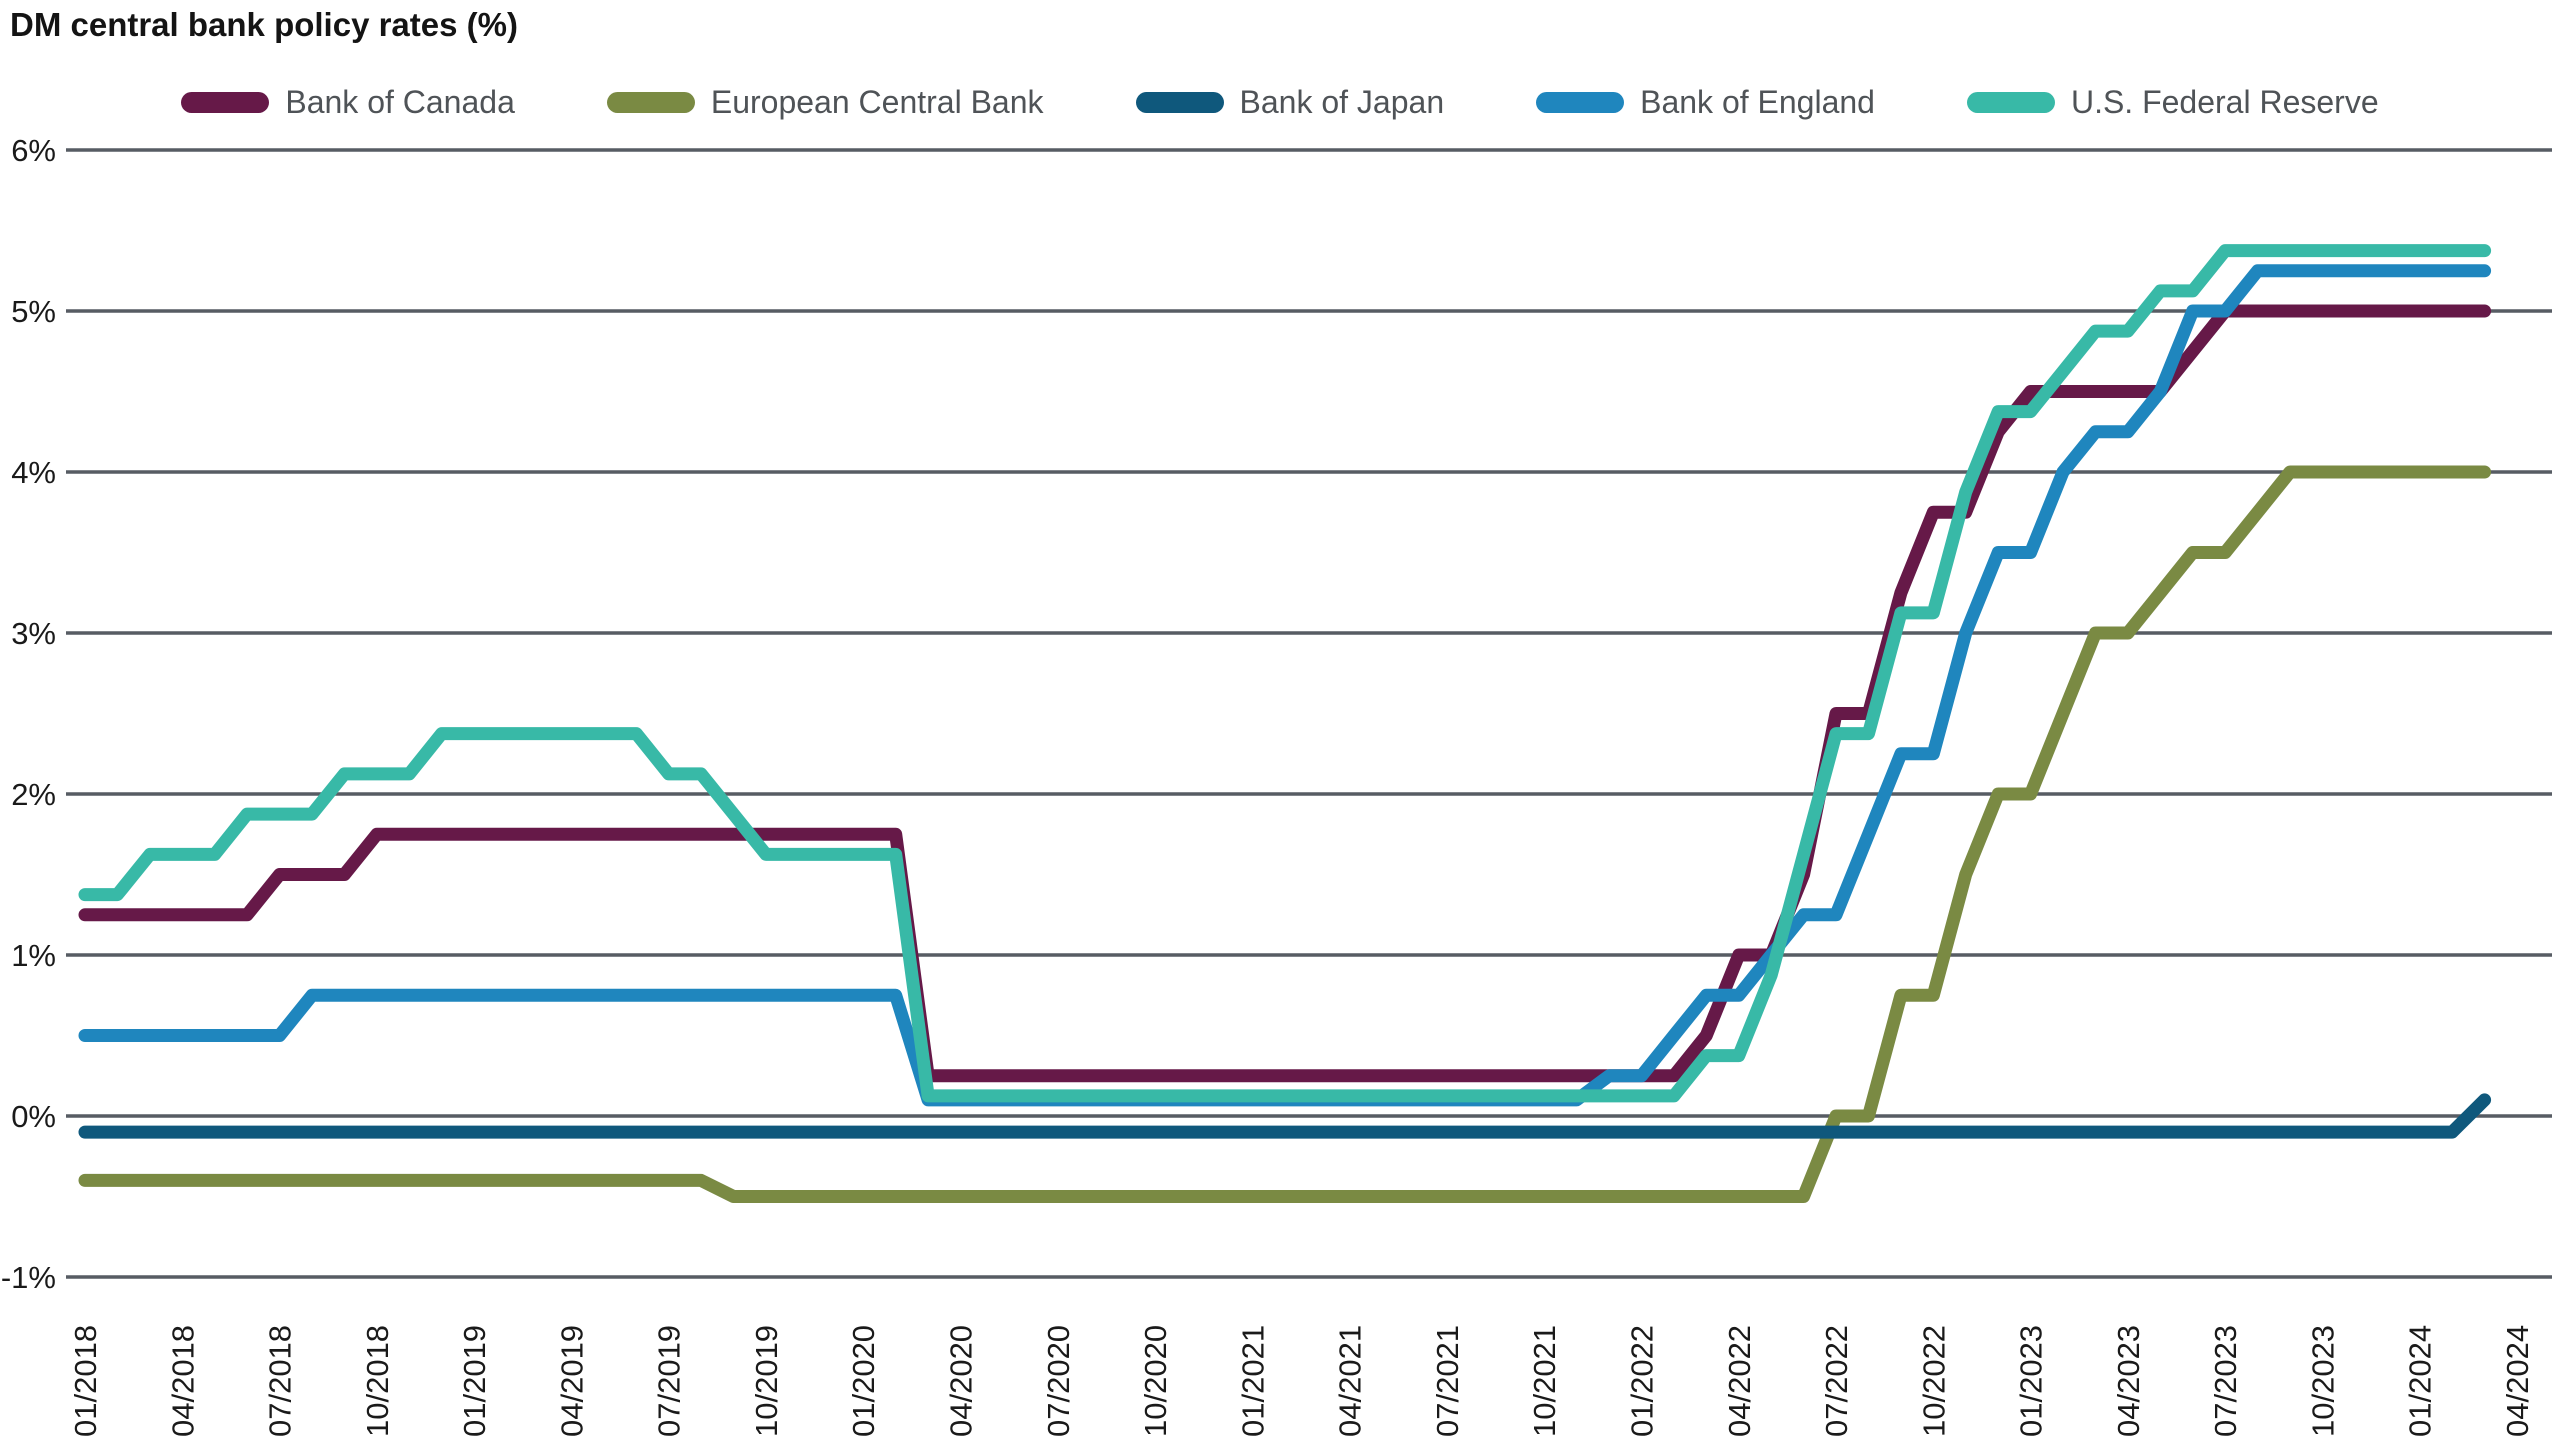 The width and height of the screenshot is (2560, 1440). What do you see at coordinates (2517, 1381) in the screenshot?
I see `x-tick-label: 04/2024` at bounding box center [2517, 1381].